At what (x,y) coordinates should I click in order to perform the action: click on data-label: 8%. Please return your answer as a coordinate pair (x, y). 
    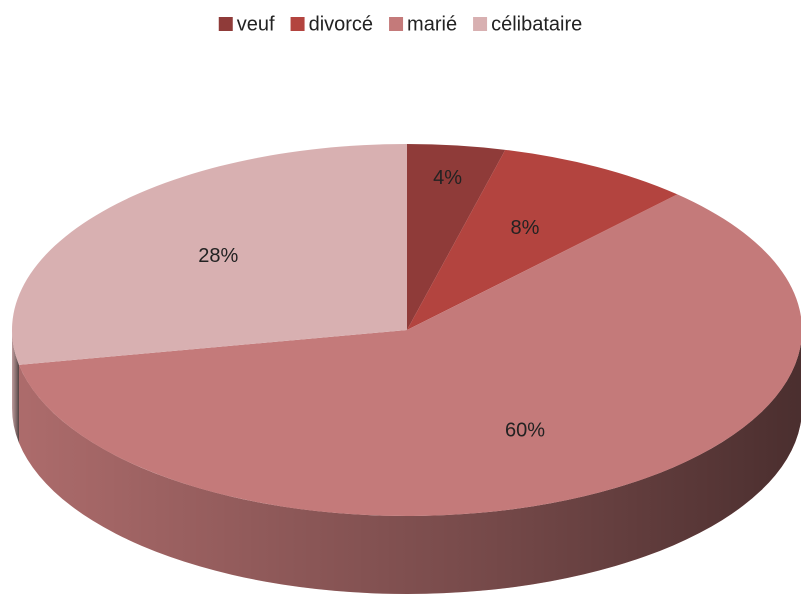
    Looking at the image, I should click on (525, 228).